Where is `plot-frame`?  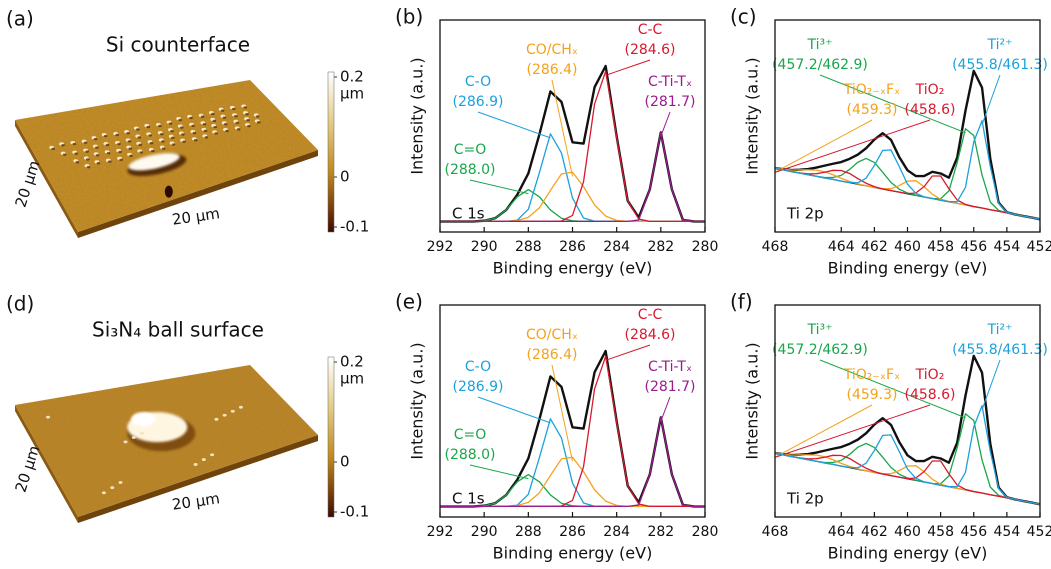 plot-frame is located at coordinates (572, 126).